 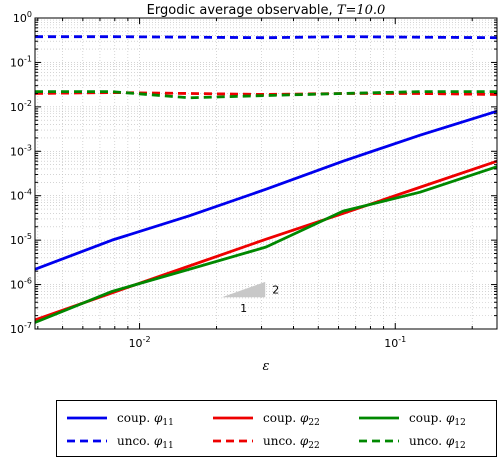 I want to click on y-tick-label: 10⁻⁶, so click(x=21, y=284).